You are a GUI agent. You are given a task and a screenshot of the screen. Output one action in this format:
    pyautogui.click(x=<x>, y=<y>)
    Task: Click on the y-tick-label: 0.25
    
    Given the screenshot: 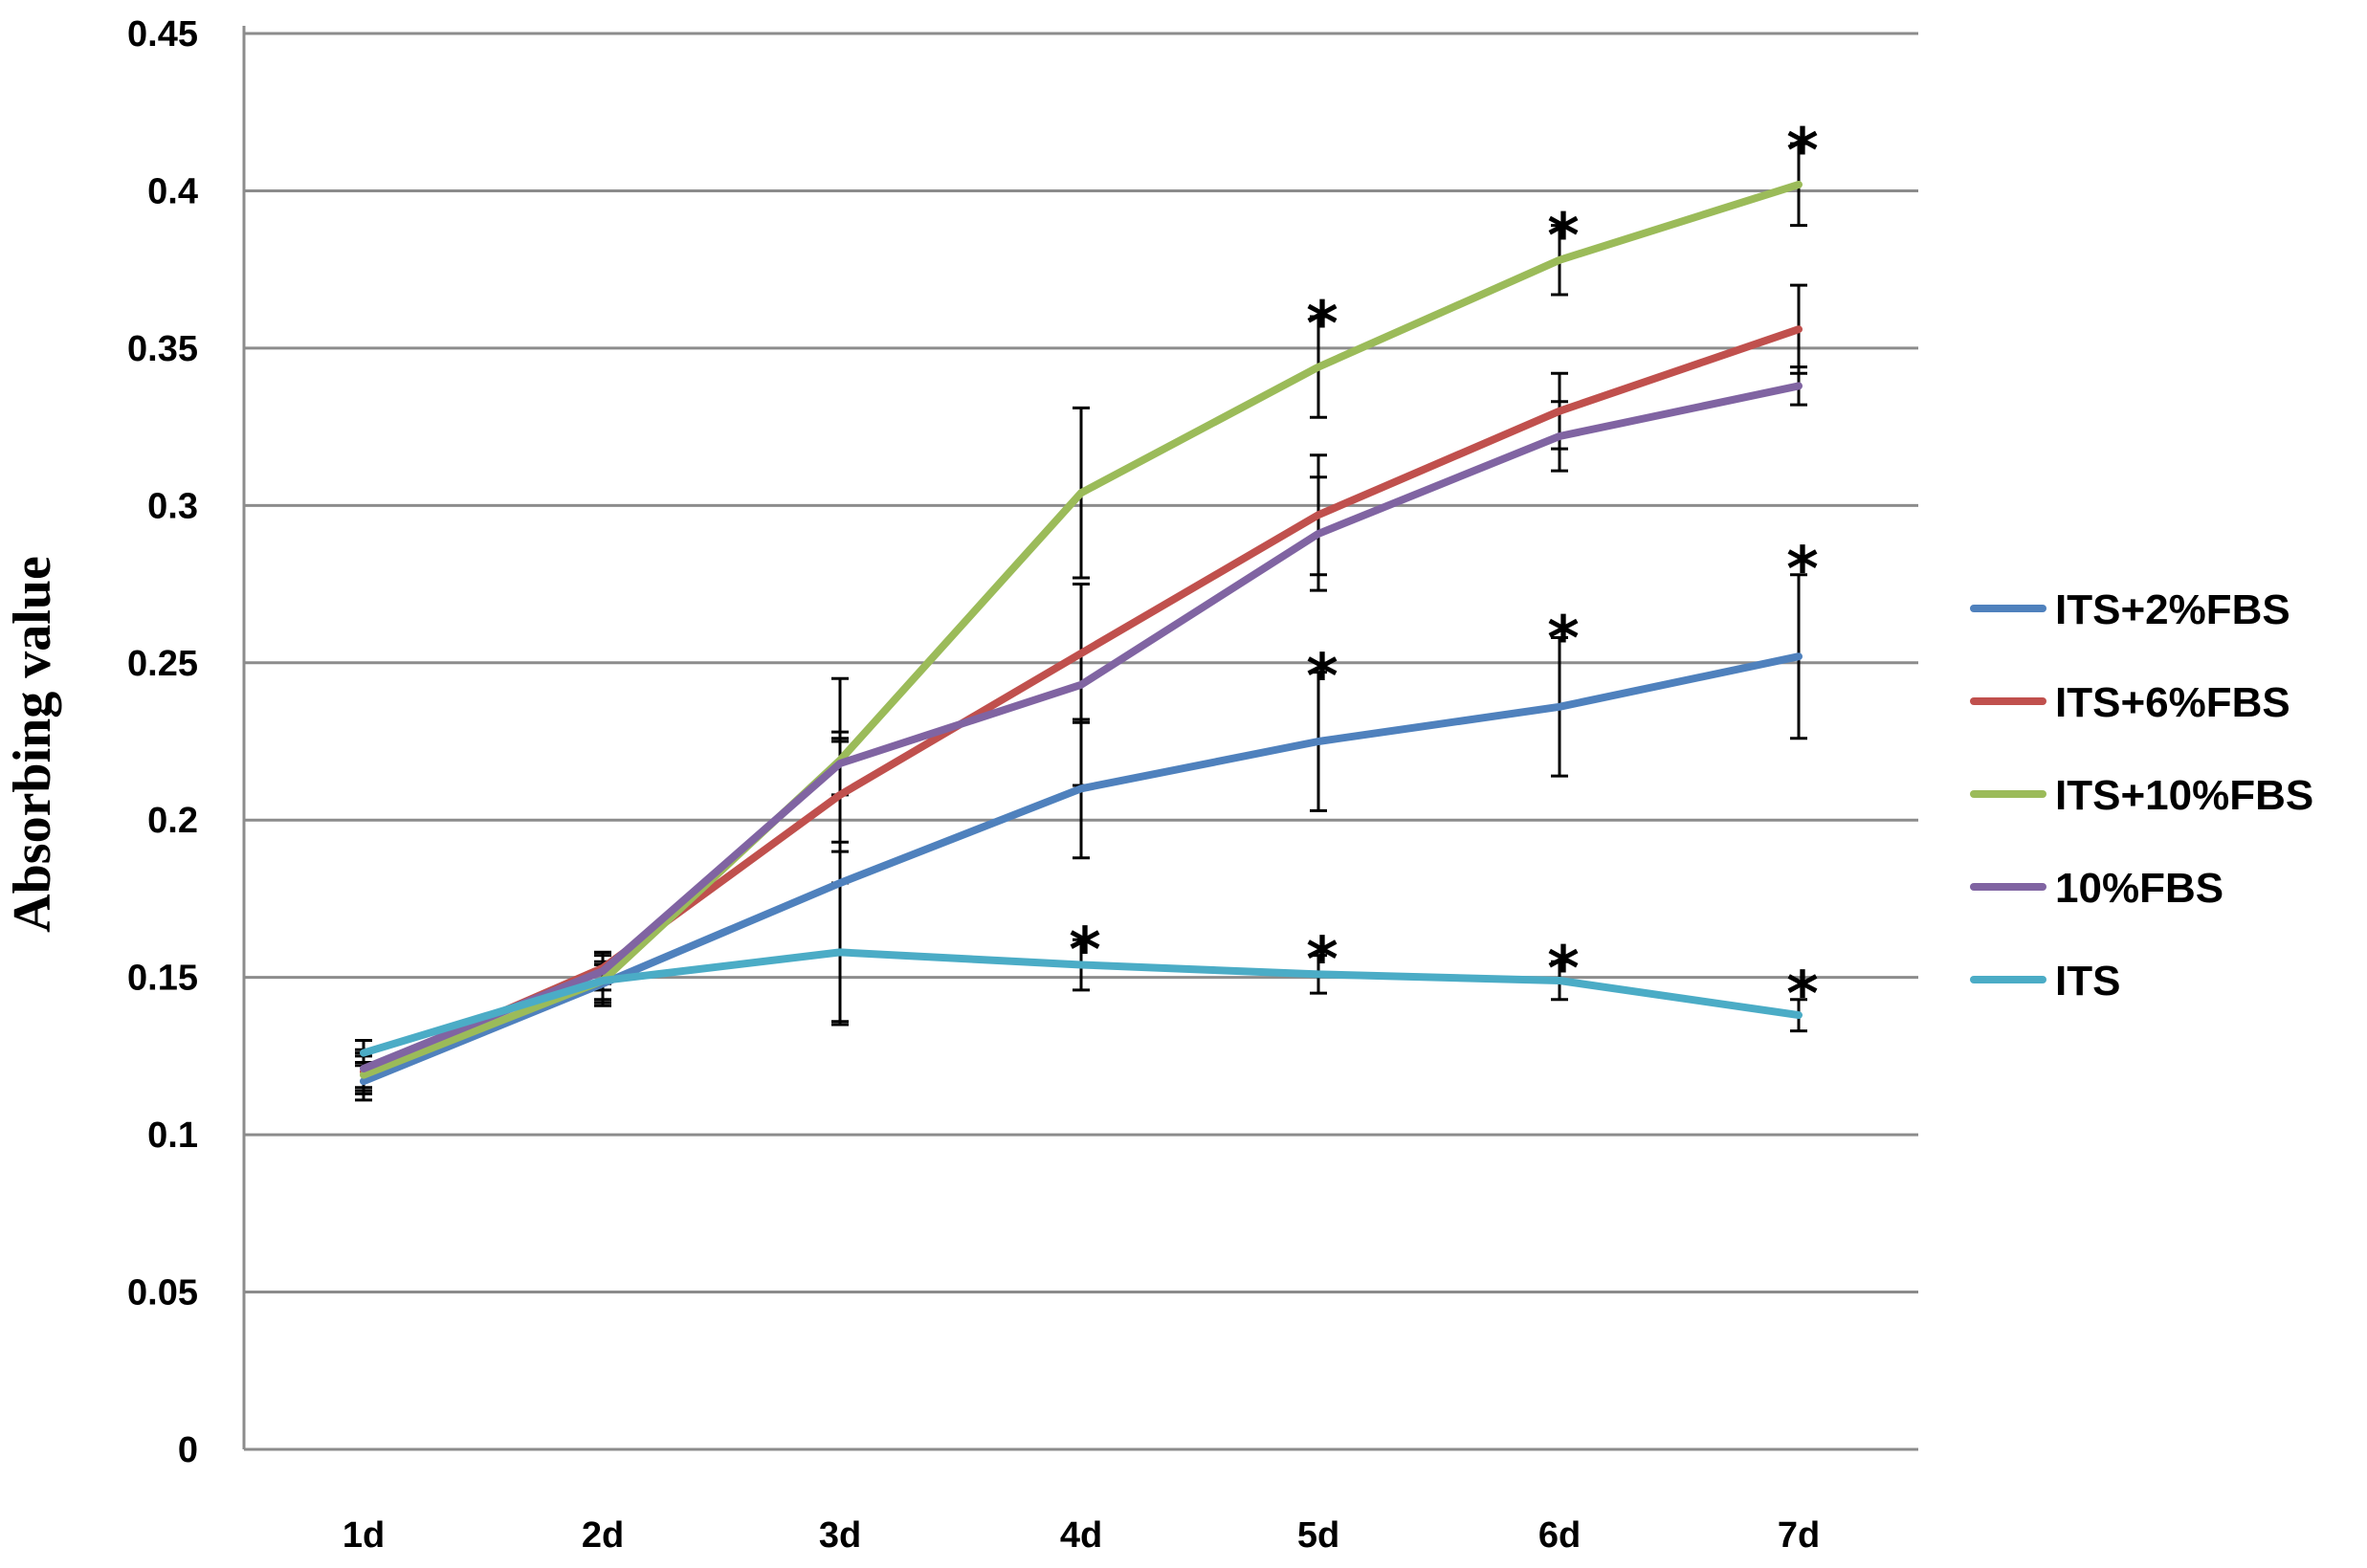 What is the action you would take?
    pyautogui.click(x=162, y=664)
    